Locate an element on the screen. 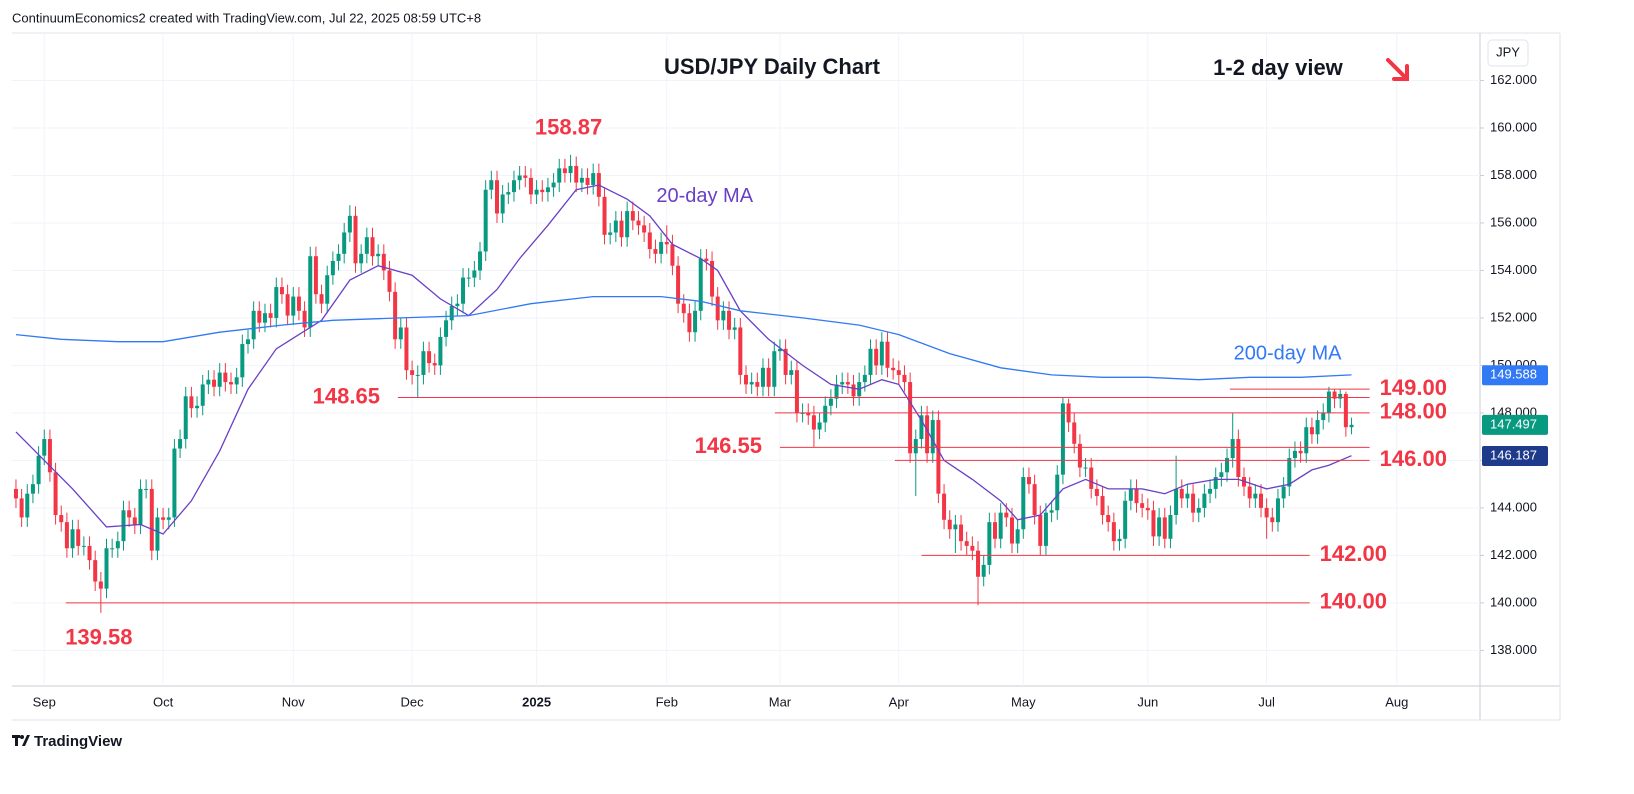 Image resolution: width=1634 pixels, height=794 pixels. price-tag is located at coordinates (1515, 455).